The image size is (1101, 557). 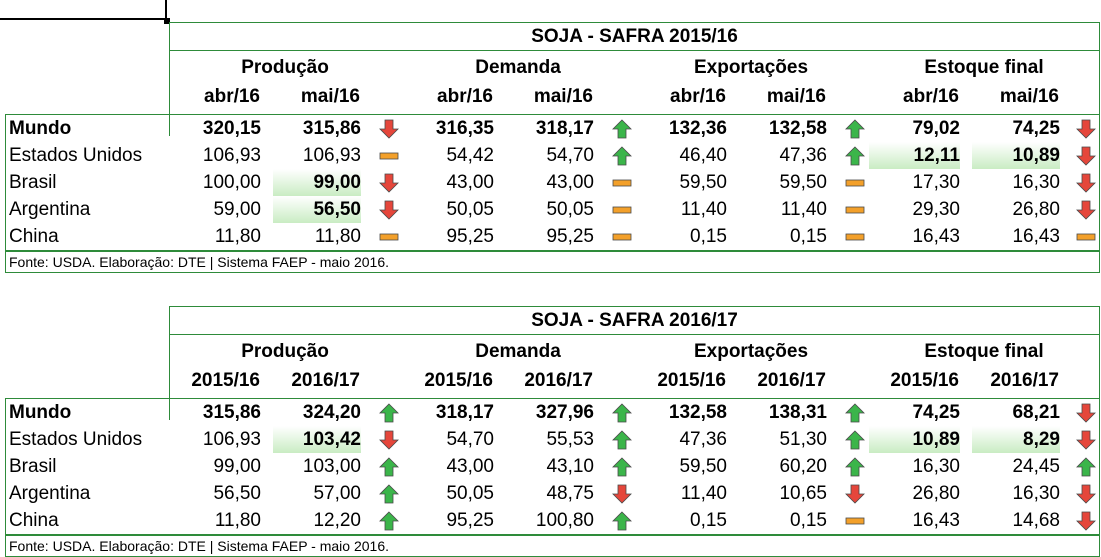 I want to click on value-cell-exportacoes: 60,20, so click(x=803, y=466).